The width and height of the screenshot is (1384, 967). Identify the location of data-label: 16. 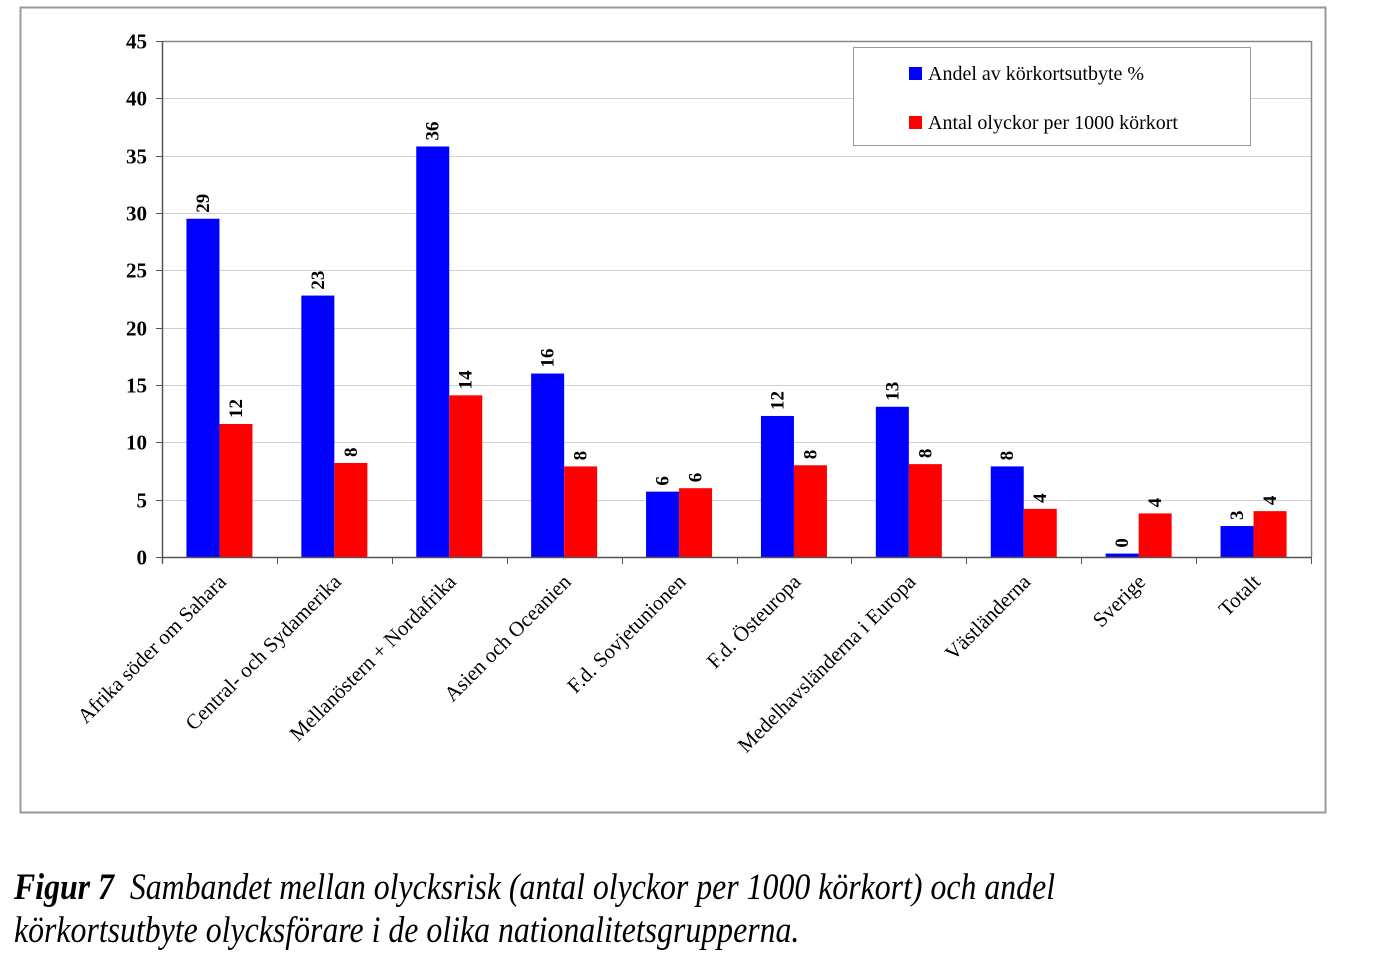
(548, 358).